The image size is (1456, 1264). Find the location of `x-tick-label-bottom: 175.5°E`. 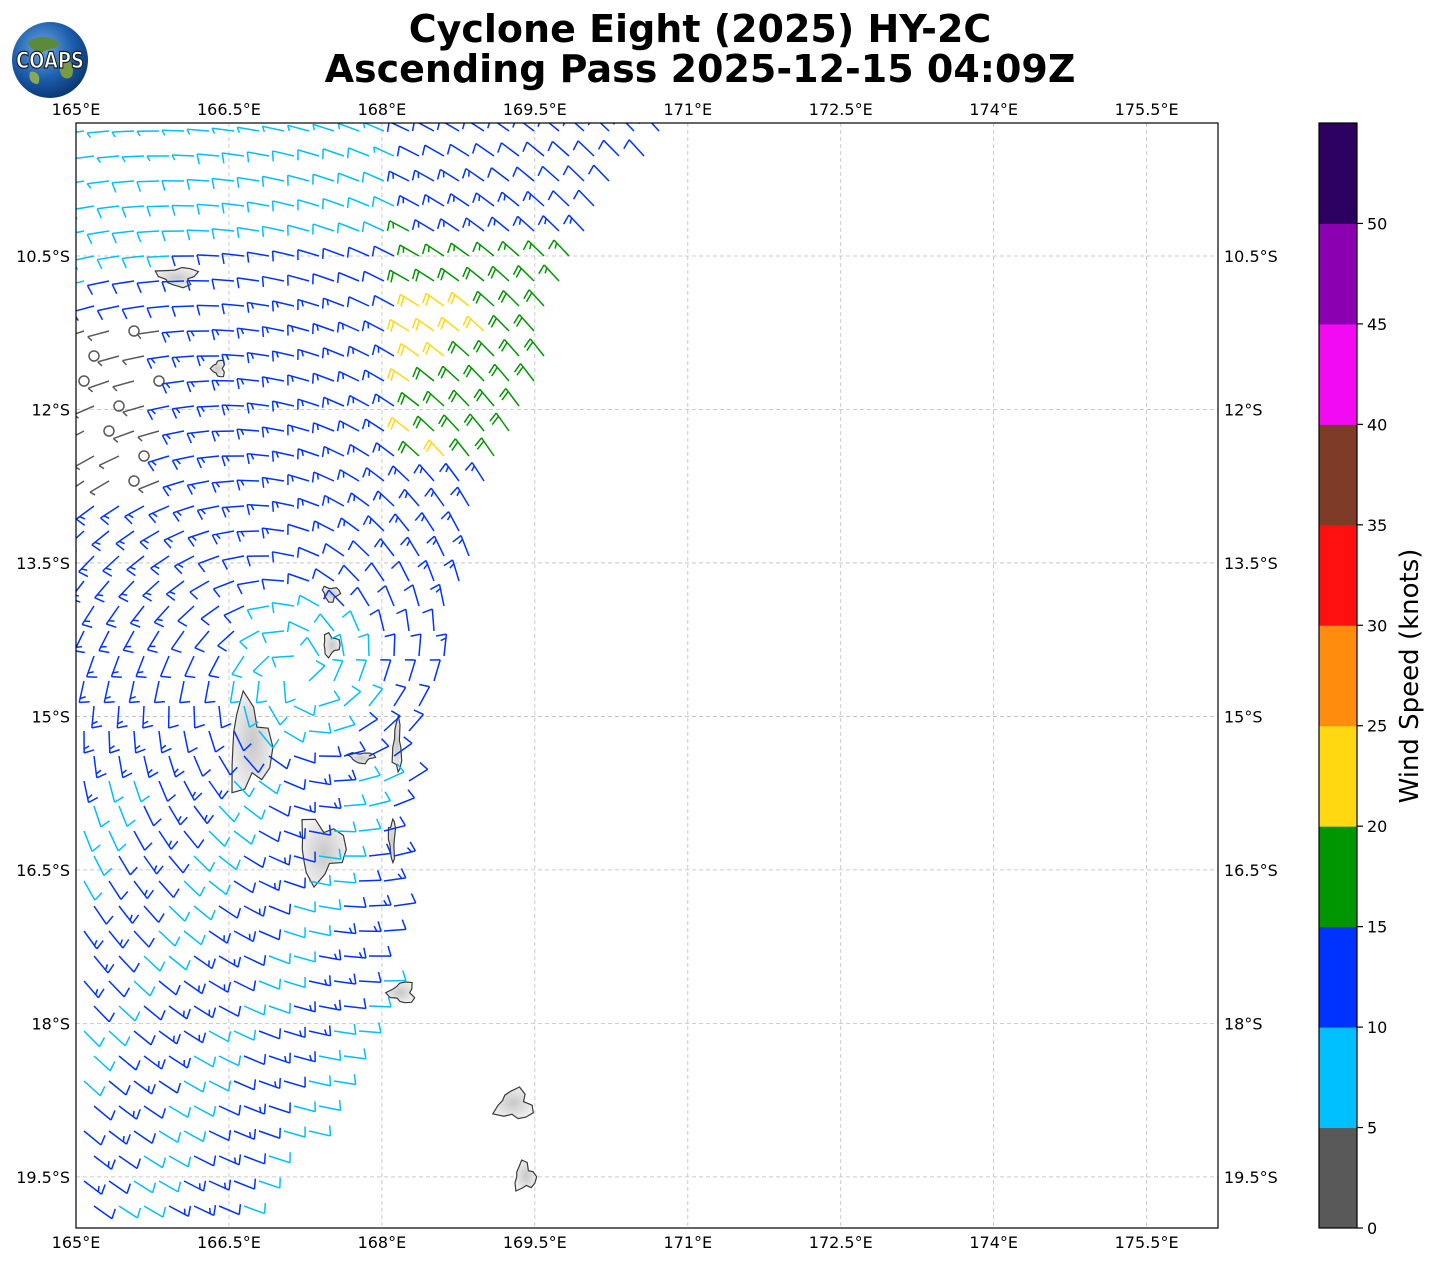

x-tick-label-bottom: 175.5°E is located at coordinates (1147, 1242).